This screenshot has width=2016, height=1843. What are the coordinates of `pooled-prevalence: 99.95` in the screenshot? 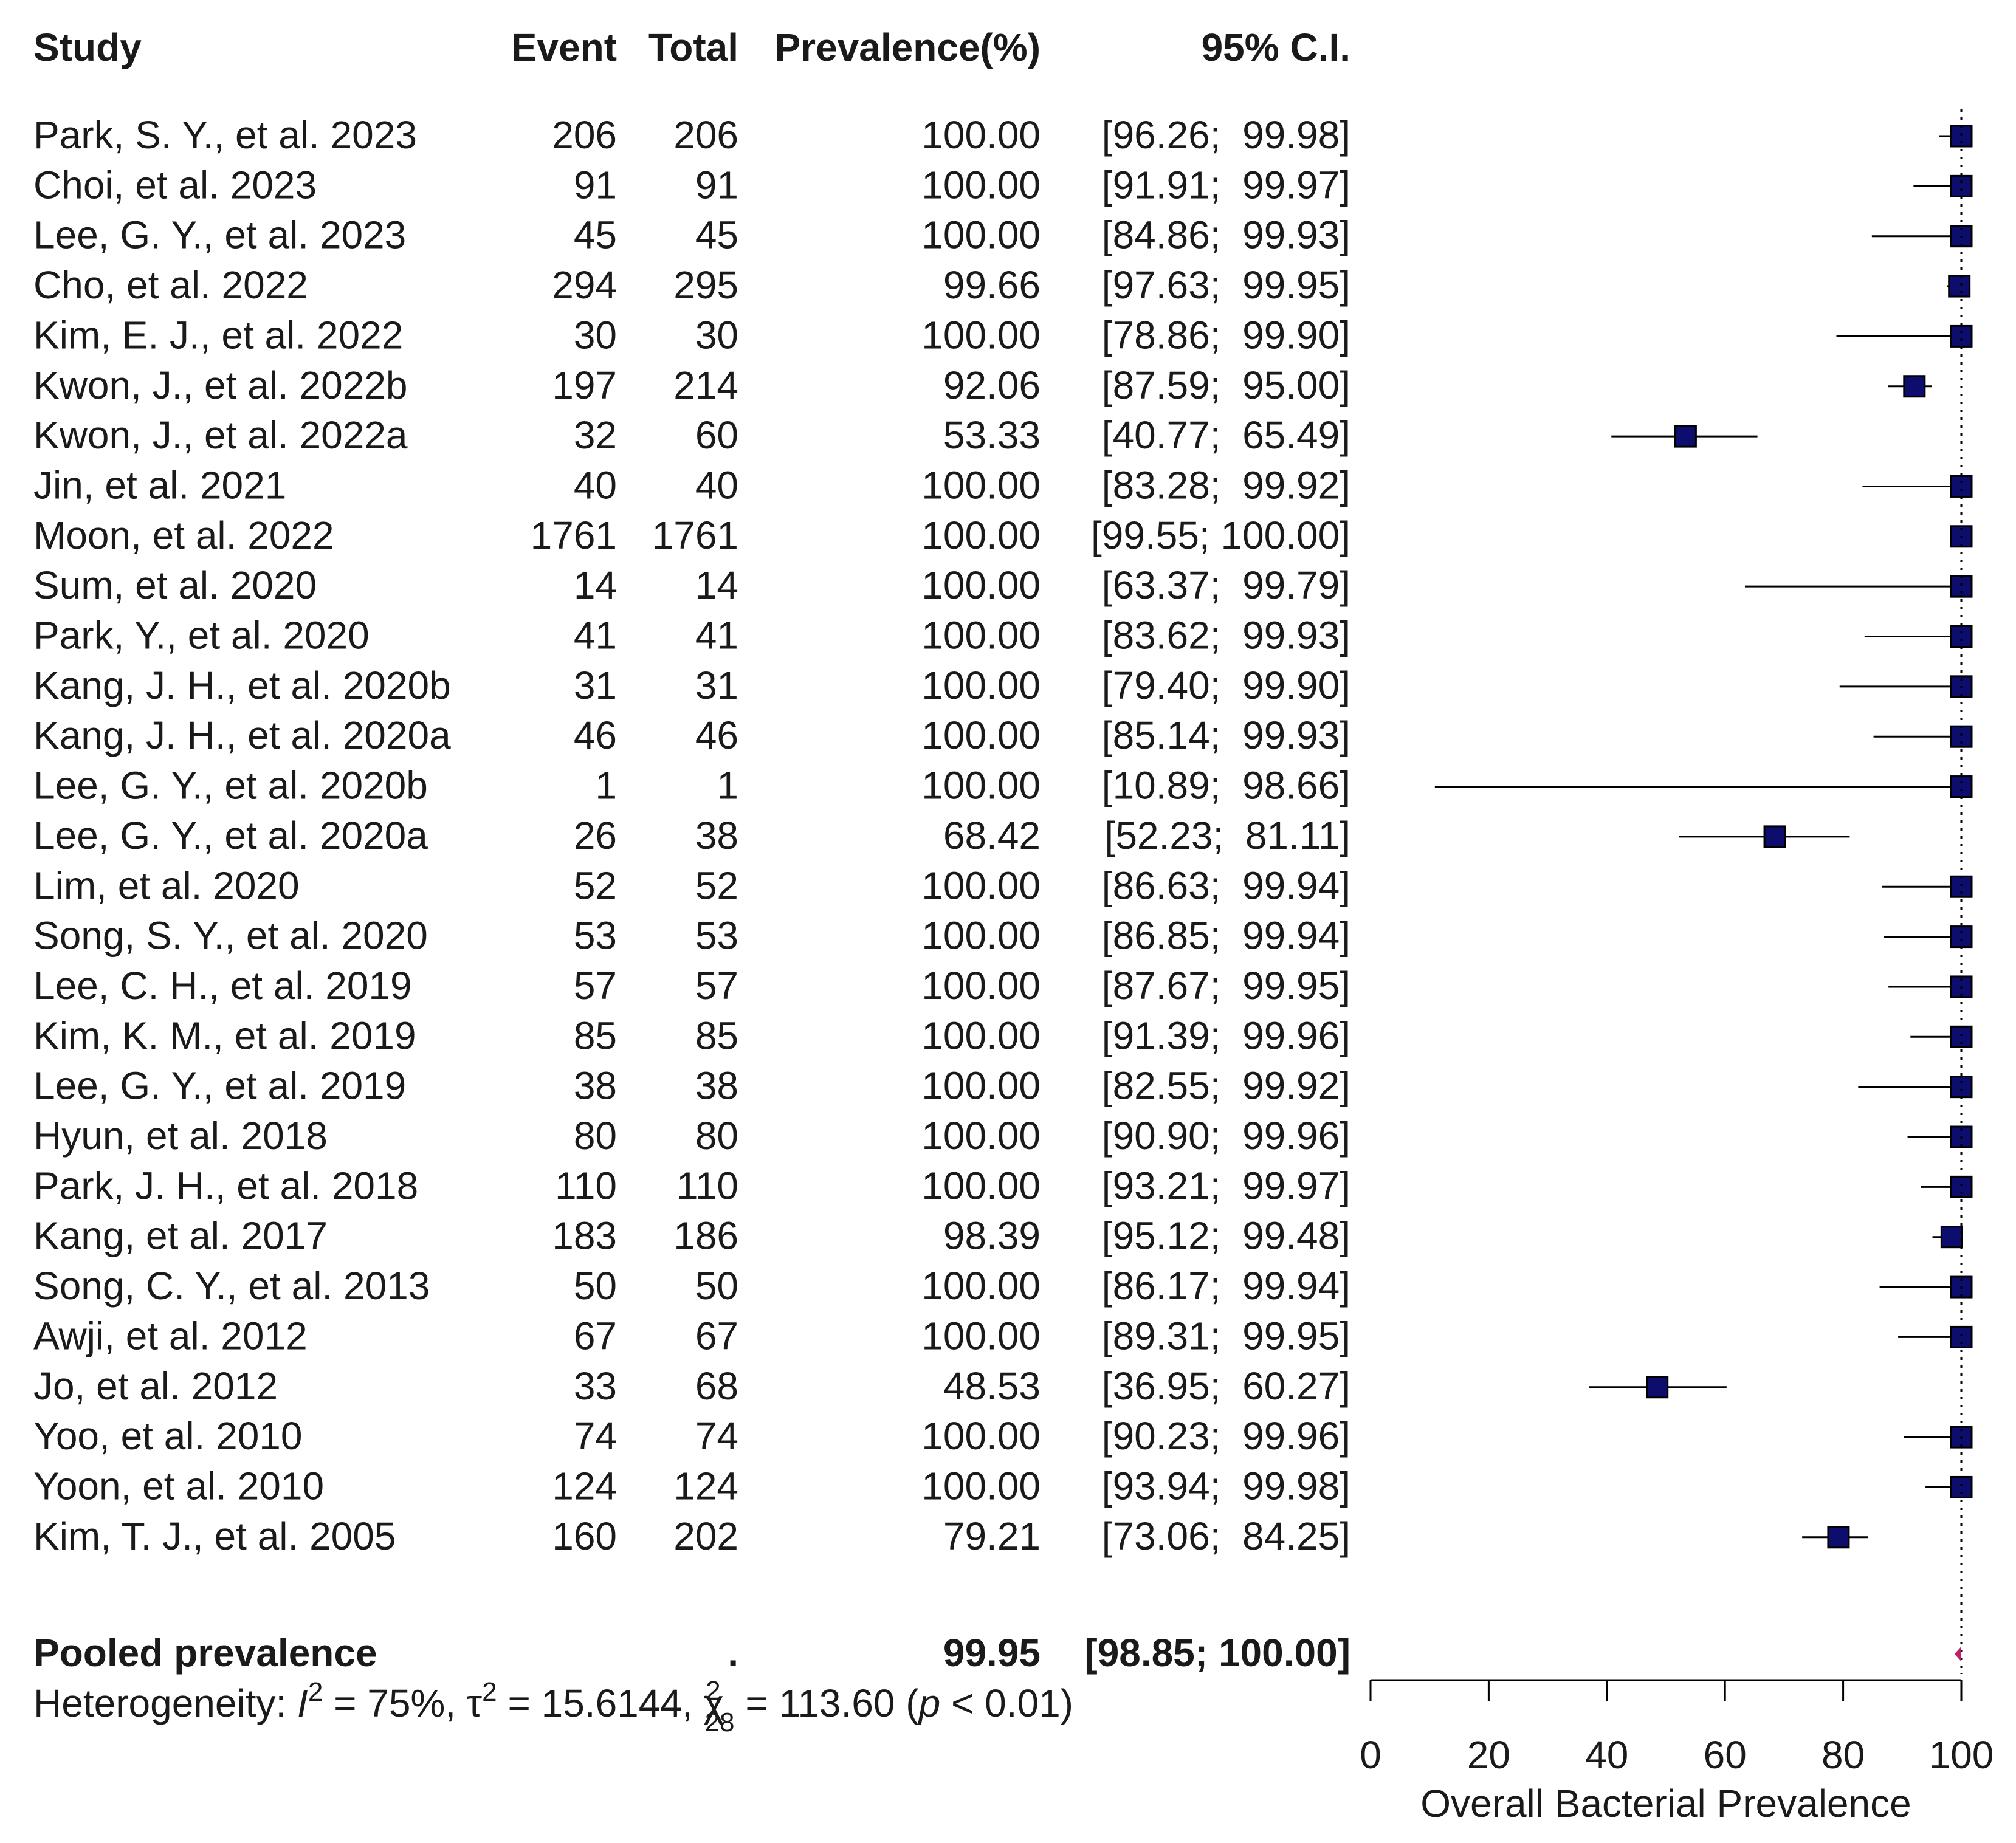 It's located at (992, 1653).